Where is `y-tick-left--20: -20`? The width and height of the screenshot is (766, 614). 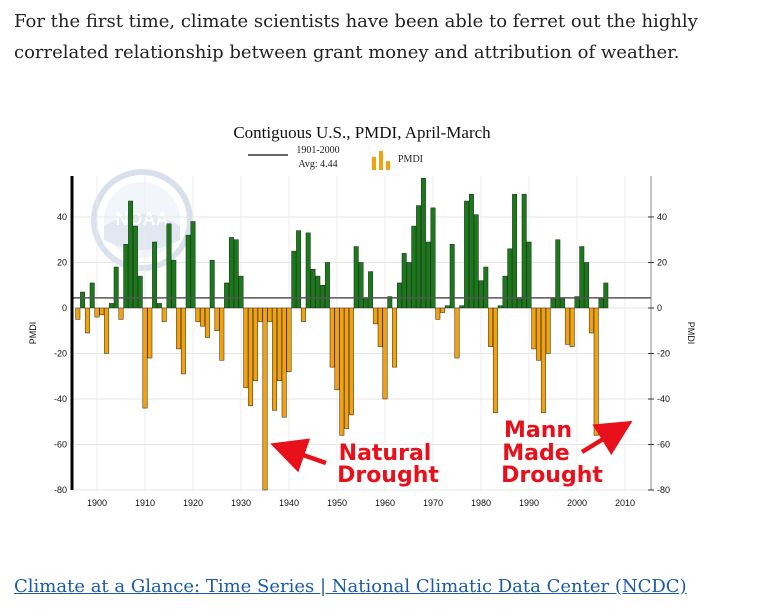 y-tick-left--20: -20 is located at coordinates (60, 353).